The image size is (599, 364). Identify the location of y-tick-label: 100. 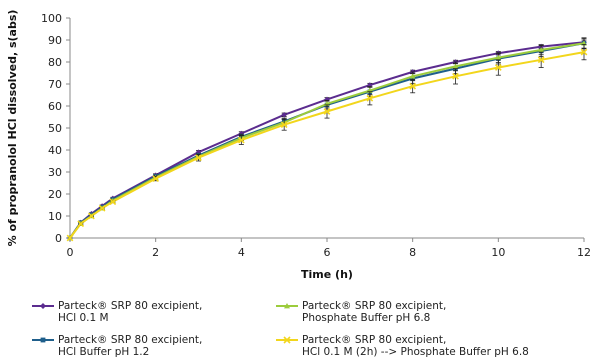
(51, 18).